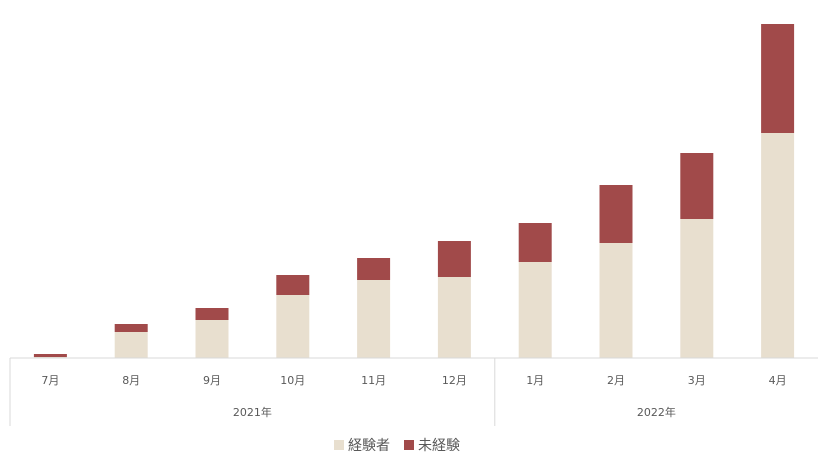 The width and height of the screenshot is (819, 452). What do you see at coordinates (373, 380) in the screenshot?
I see `x-tick-label: 11月` at bounding box center [373, 380].